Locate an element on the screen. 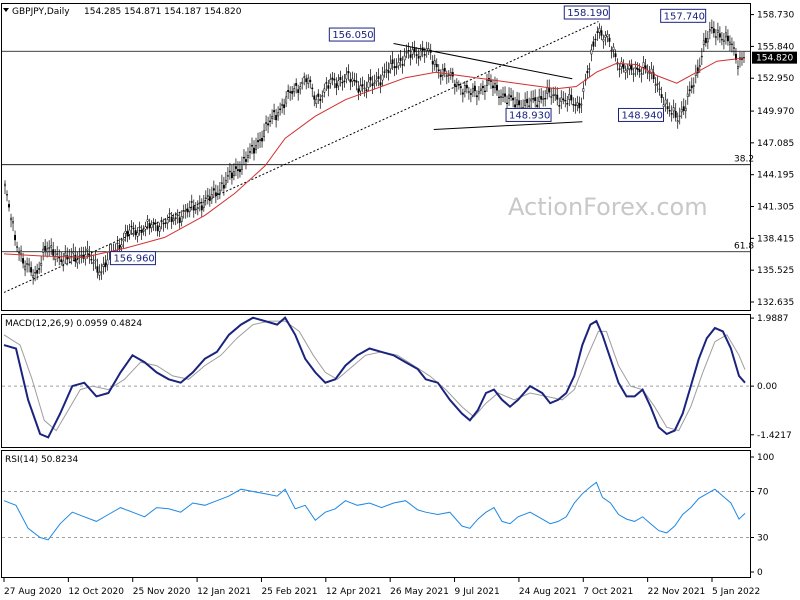  price-annotation-box is located at coordinates (132, 258).